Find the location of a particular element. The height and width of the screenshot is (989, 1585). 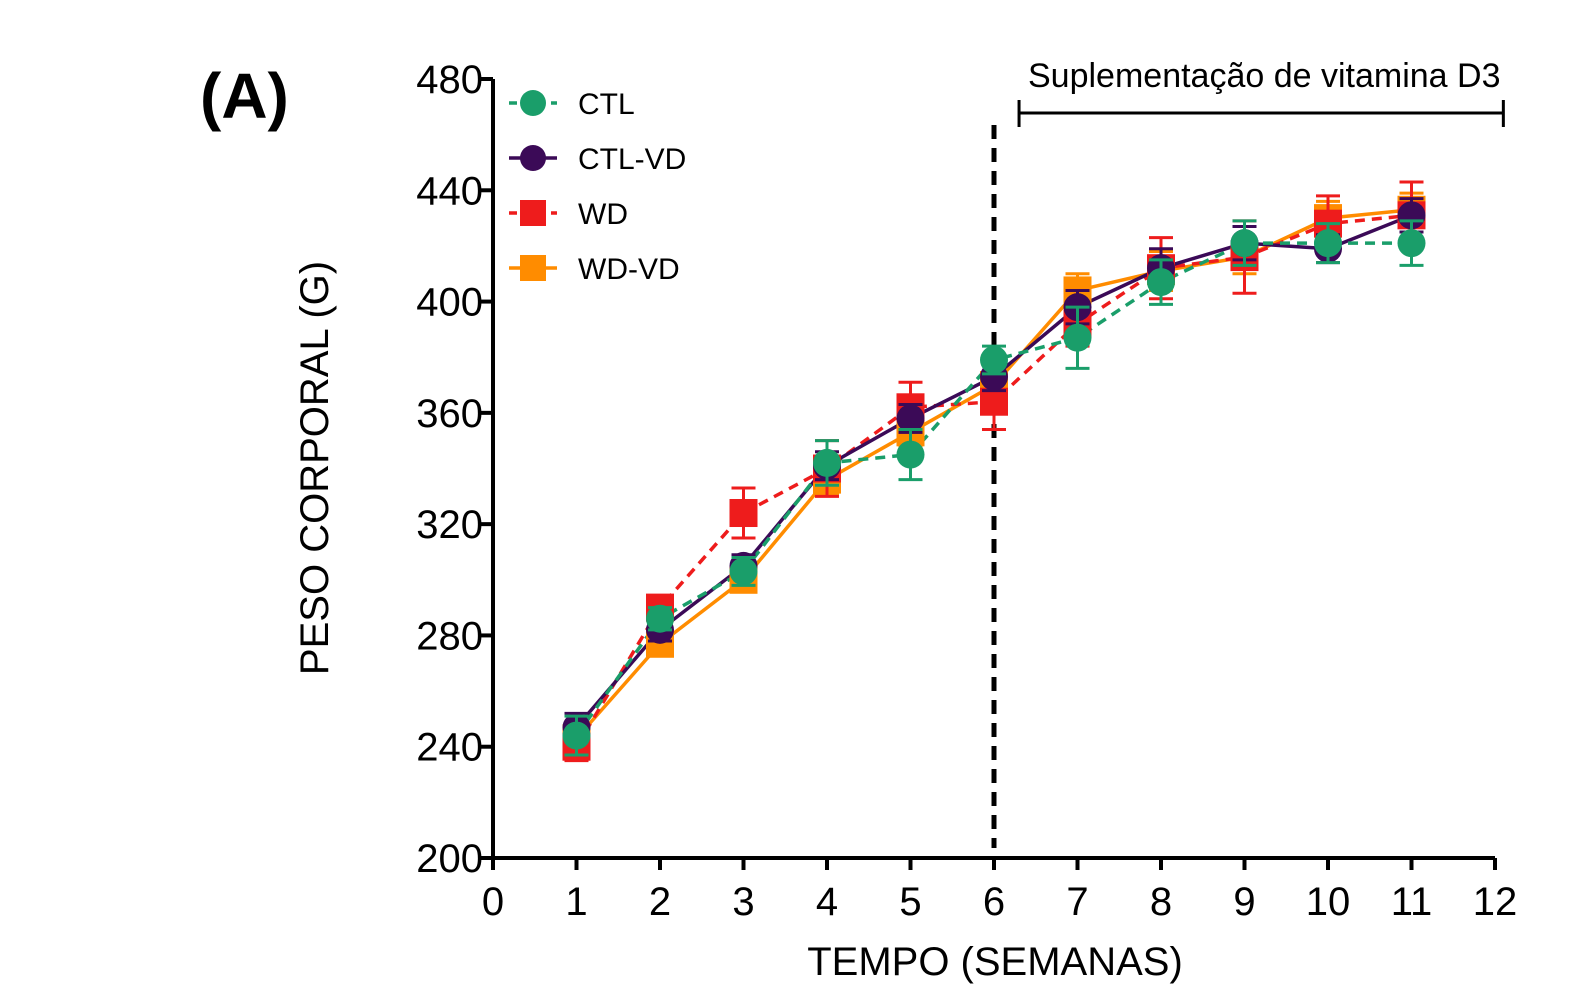

x-tick-label: 9 is located at coordinates (1244, 902).